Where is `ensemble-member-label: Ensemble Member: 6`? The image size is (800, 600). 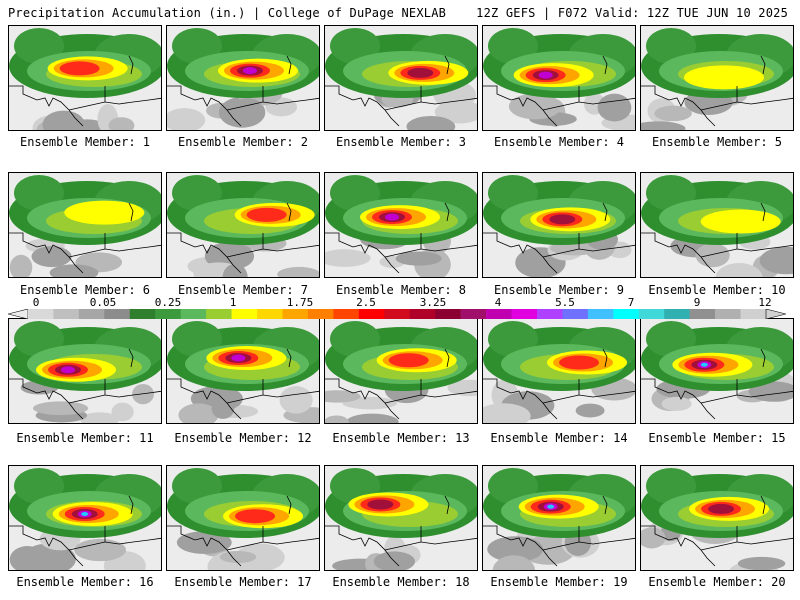
ensemble-member-label: Ensemble Member: 6 is located at coordinates (85, 290).